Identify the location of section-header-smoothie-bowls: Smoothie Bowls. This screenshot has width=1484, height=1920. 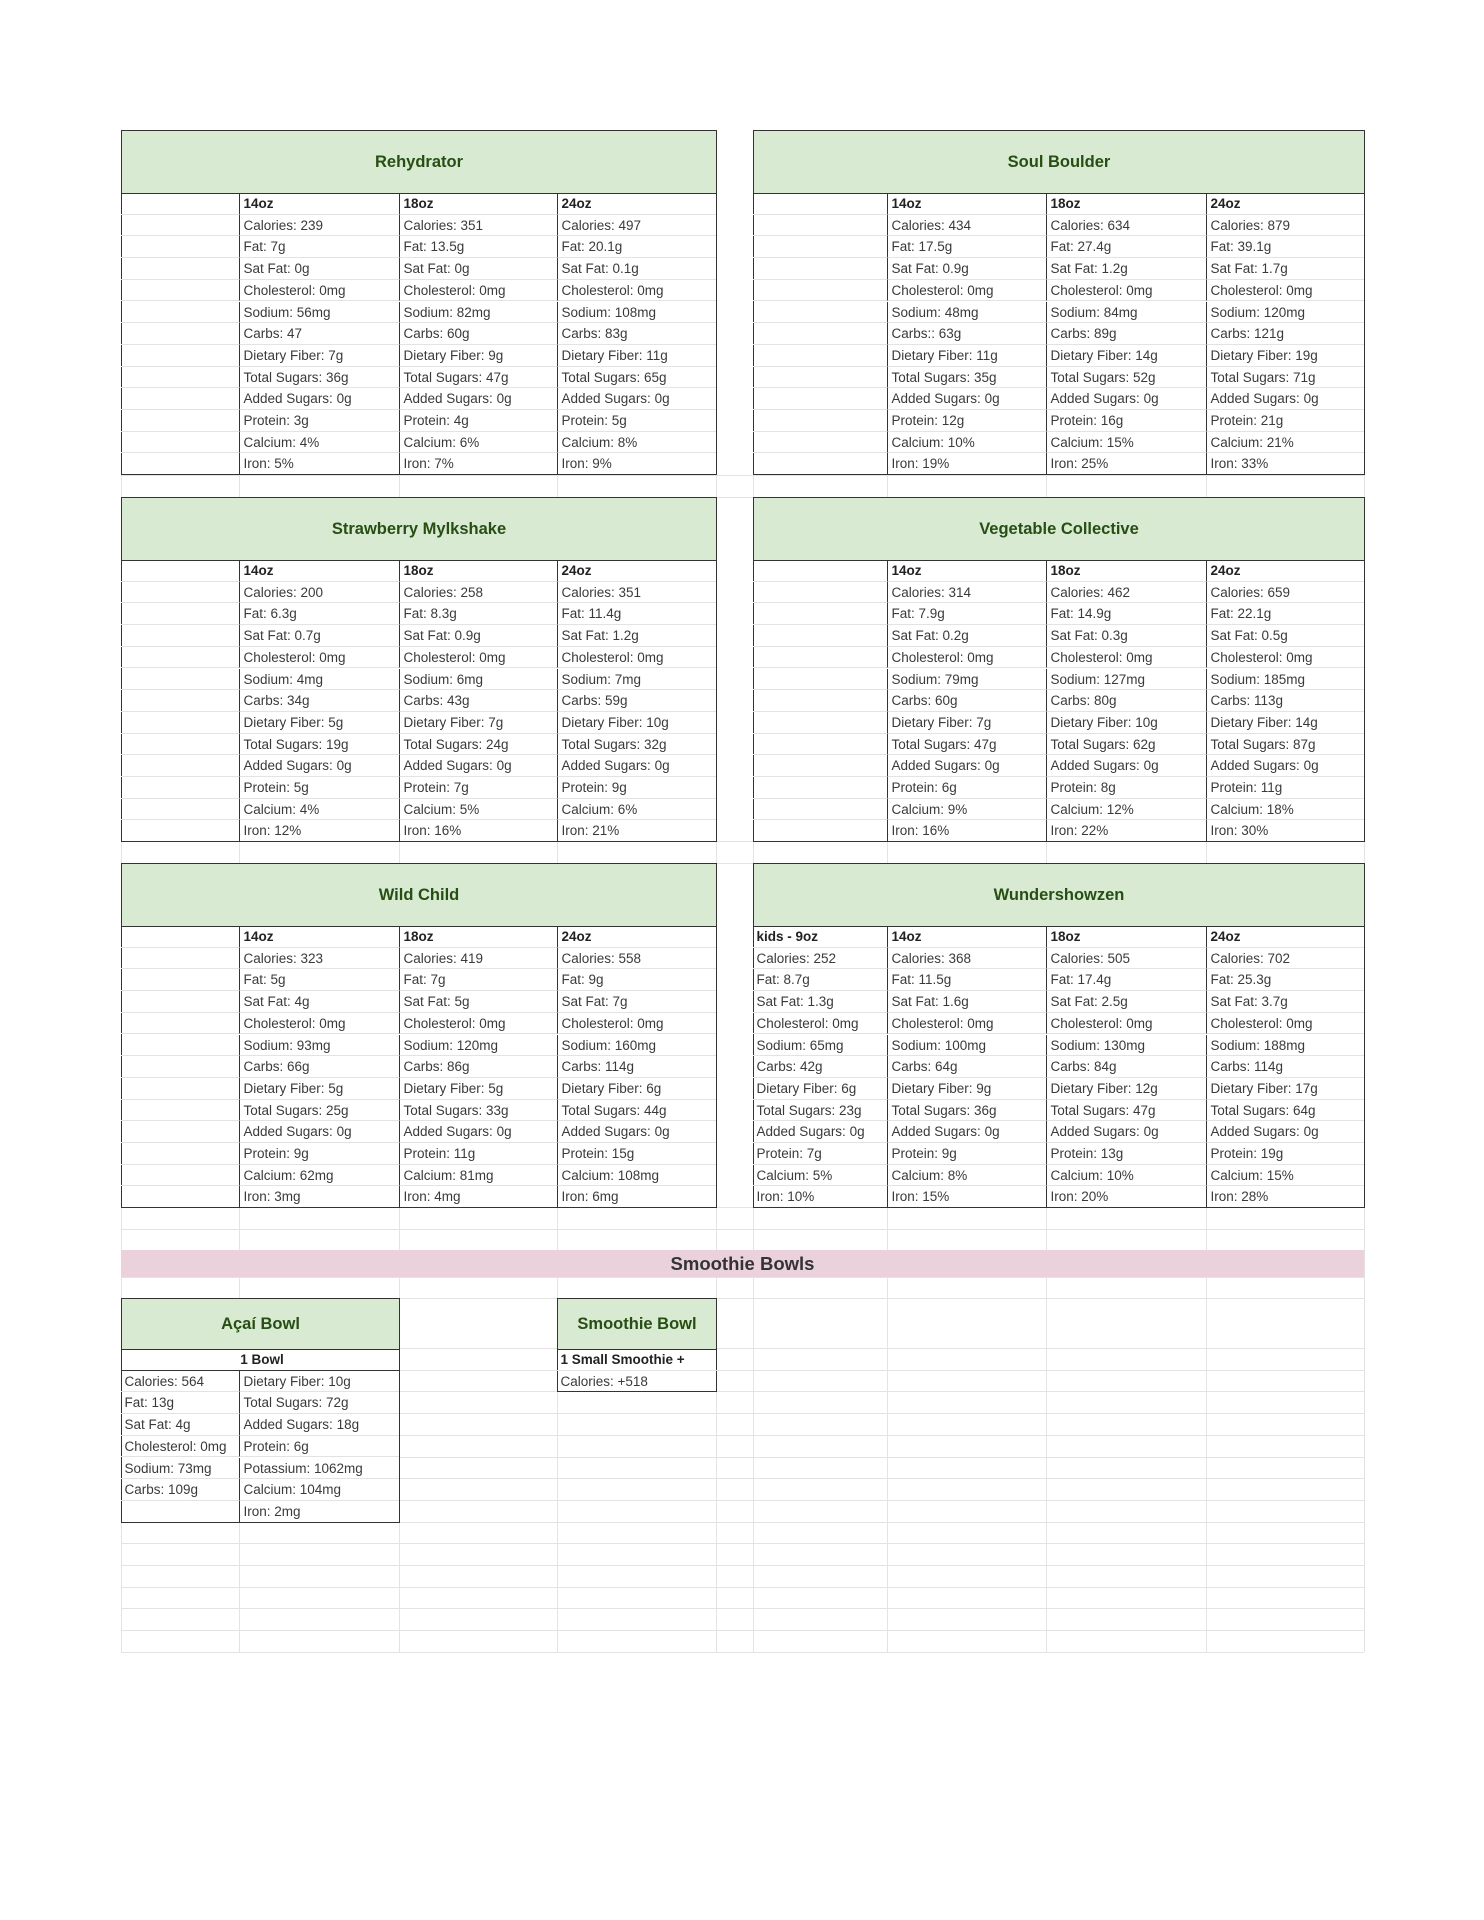
(742, 1263).